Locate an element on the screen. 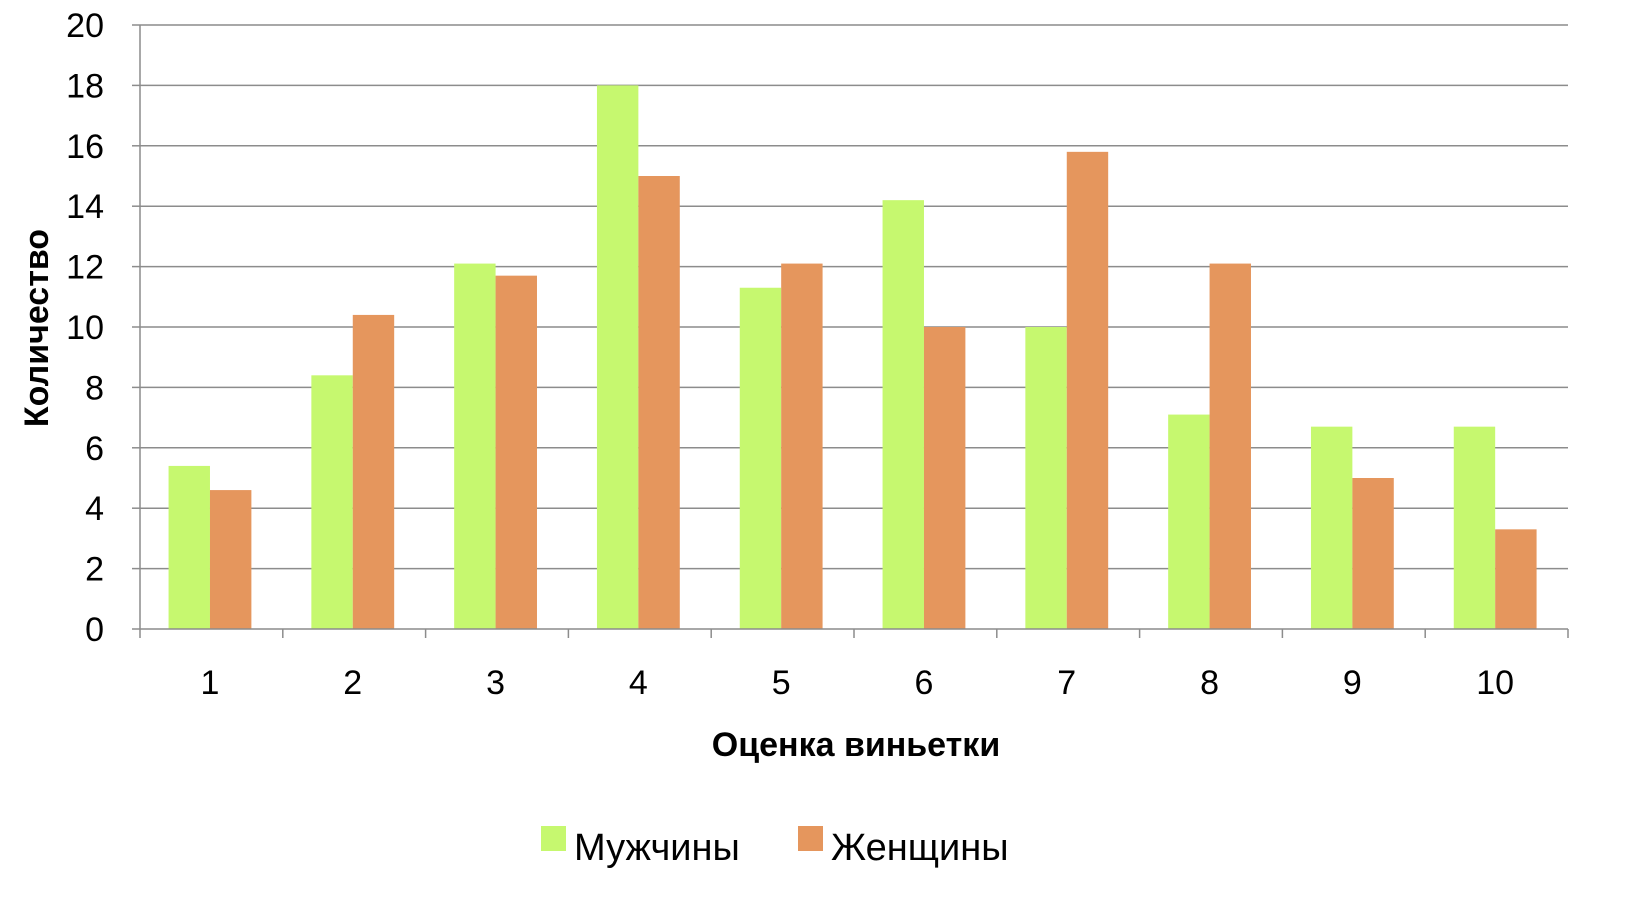  x-axis-title: Оценка виньетки is located at coordinates (856, 745).